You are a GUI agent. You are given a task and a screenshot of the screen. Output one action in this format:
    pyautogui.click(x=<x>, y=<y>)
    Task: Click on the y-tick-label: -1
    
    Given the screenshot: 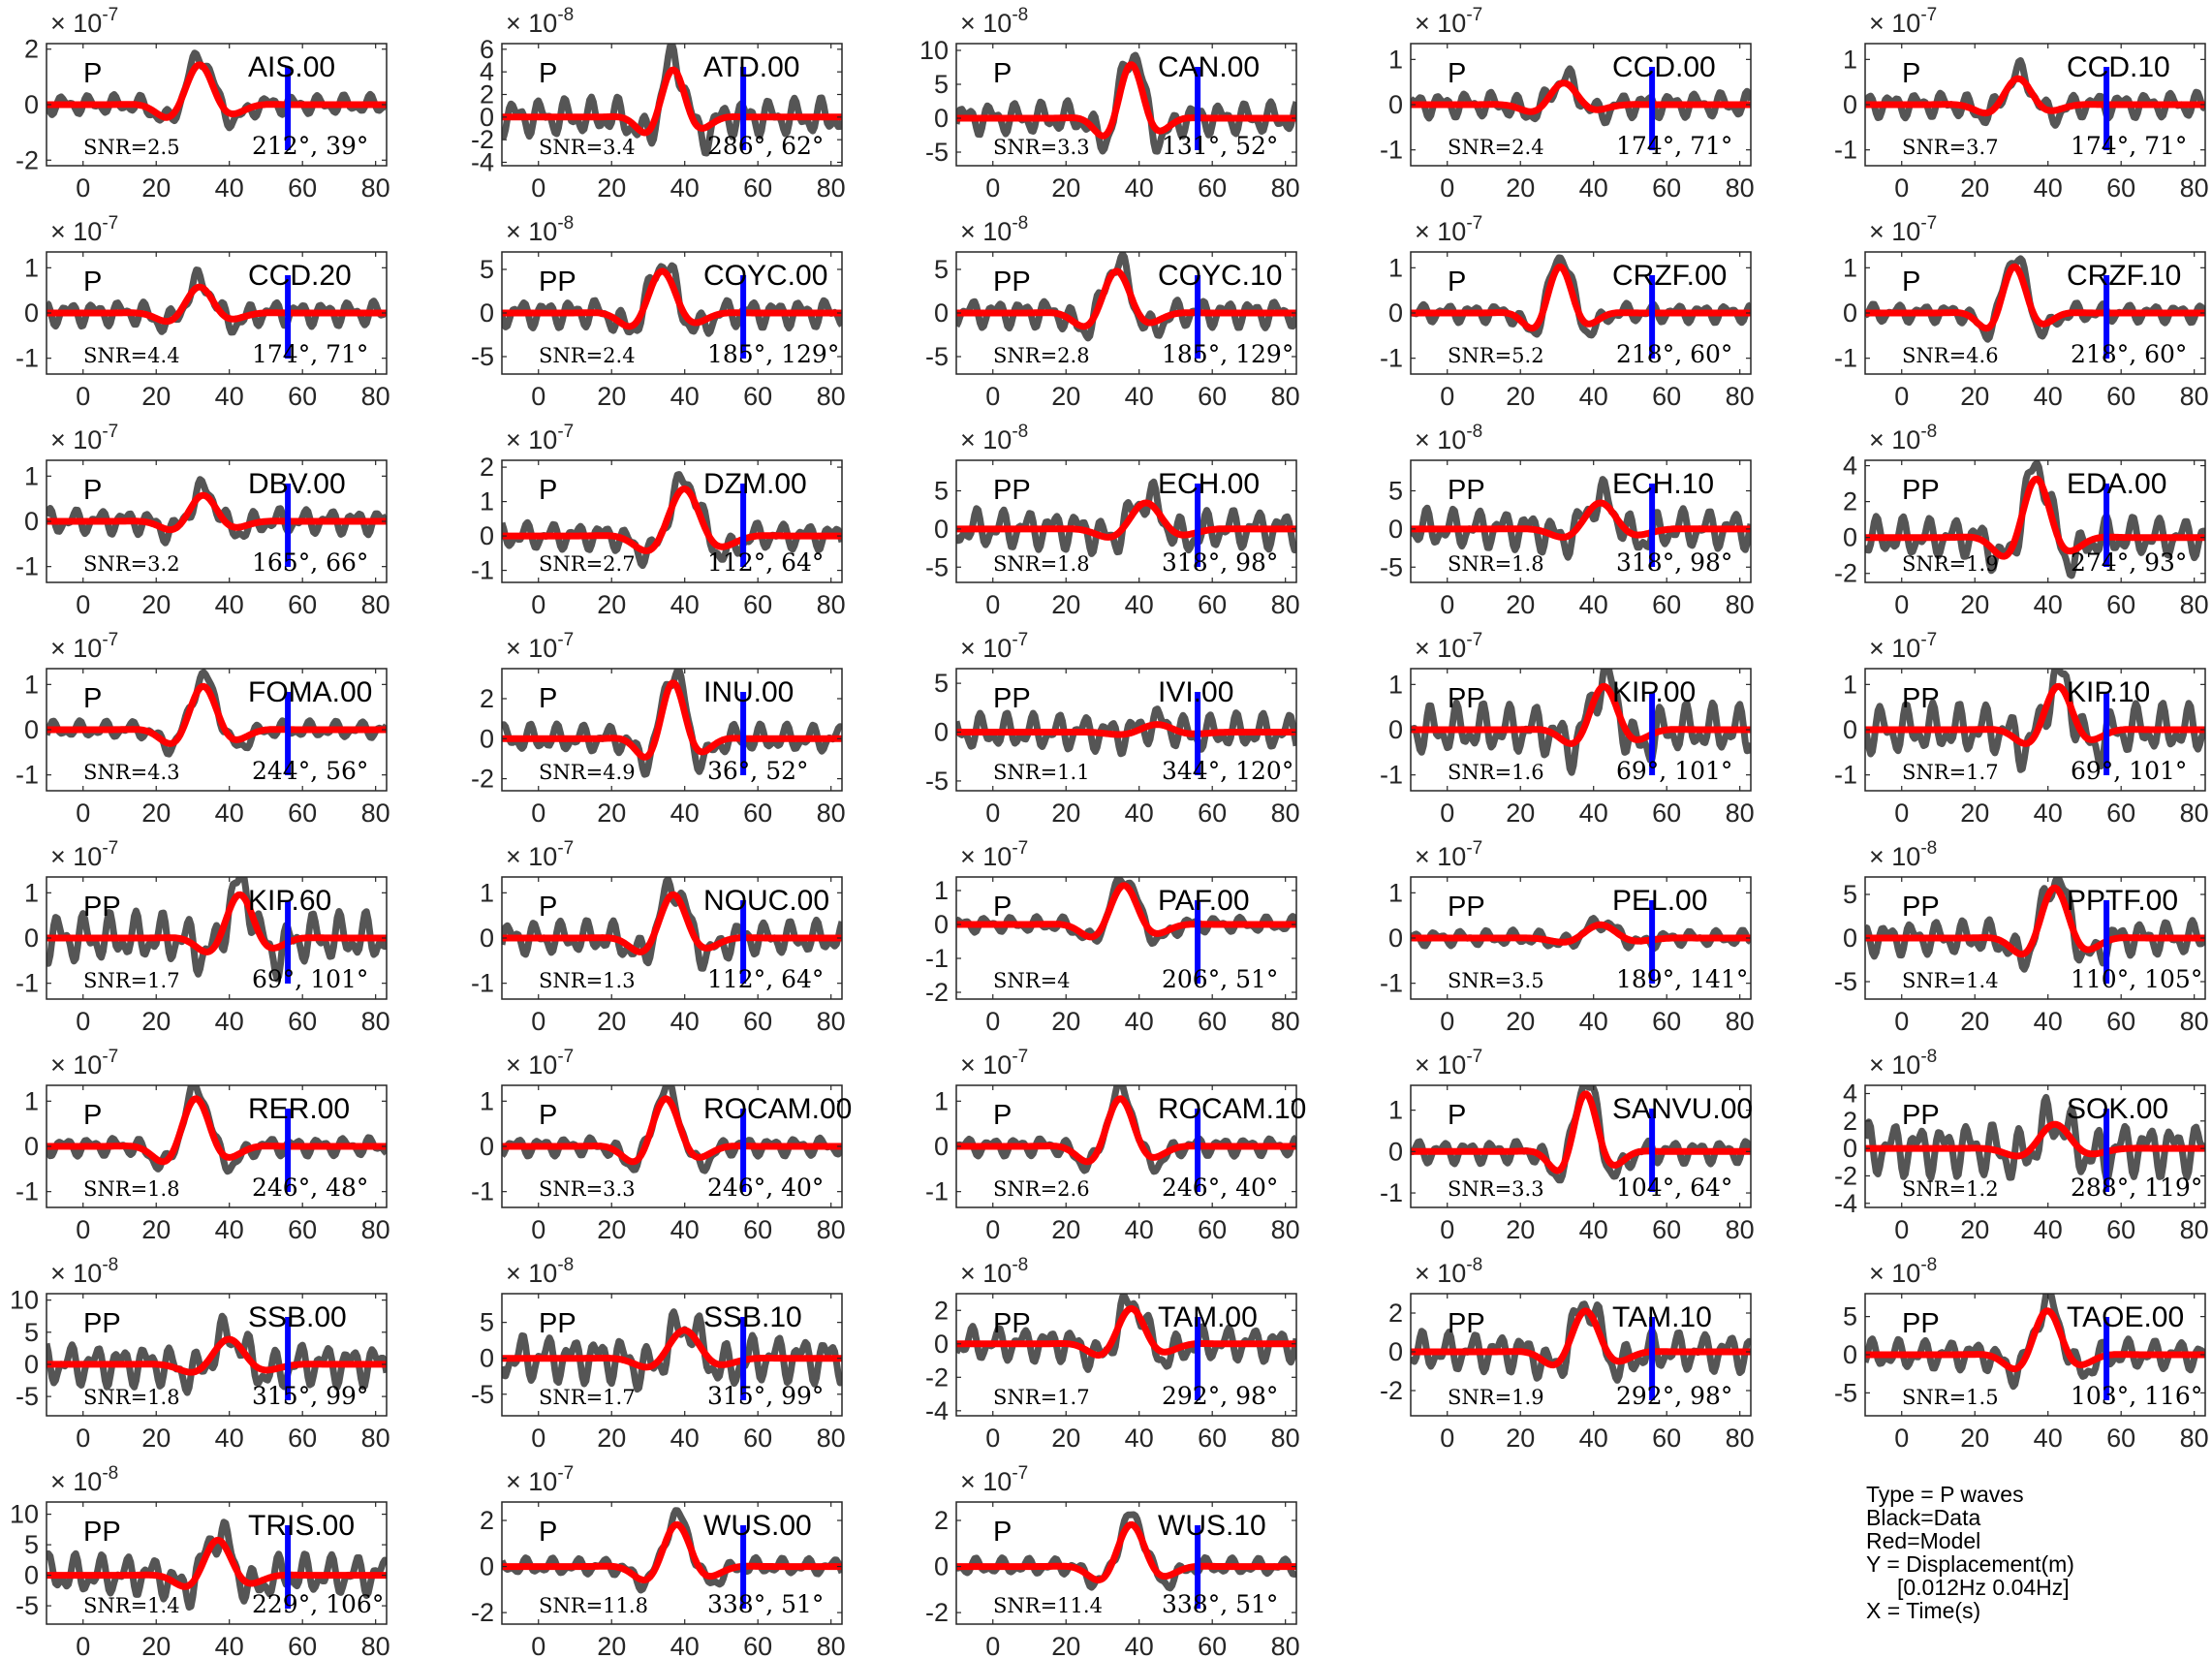 What is the action you would take?
    pyautogui.click(x=937, y=958)
    